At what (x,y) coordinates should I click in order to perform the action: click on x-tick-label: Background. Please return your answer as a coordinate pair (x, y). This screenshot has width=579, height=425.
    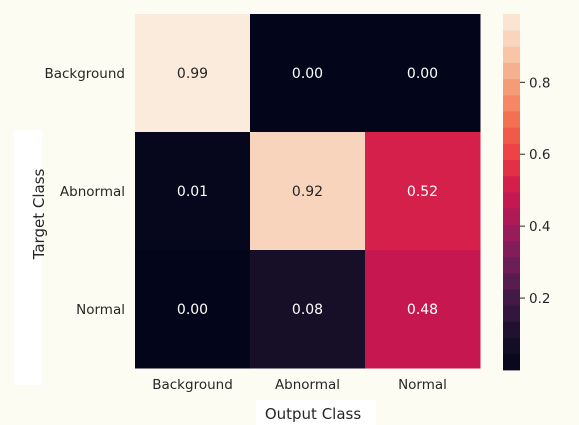
    Looking at the image, I should click on (192, 385).